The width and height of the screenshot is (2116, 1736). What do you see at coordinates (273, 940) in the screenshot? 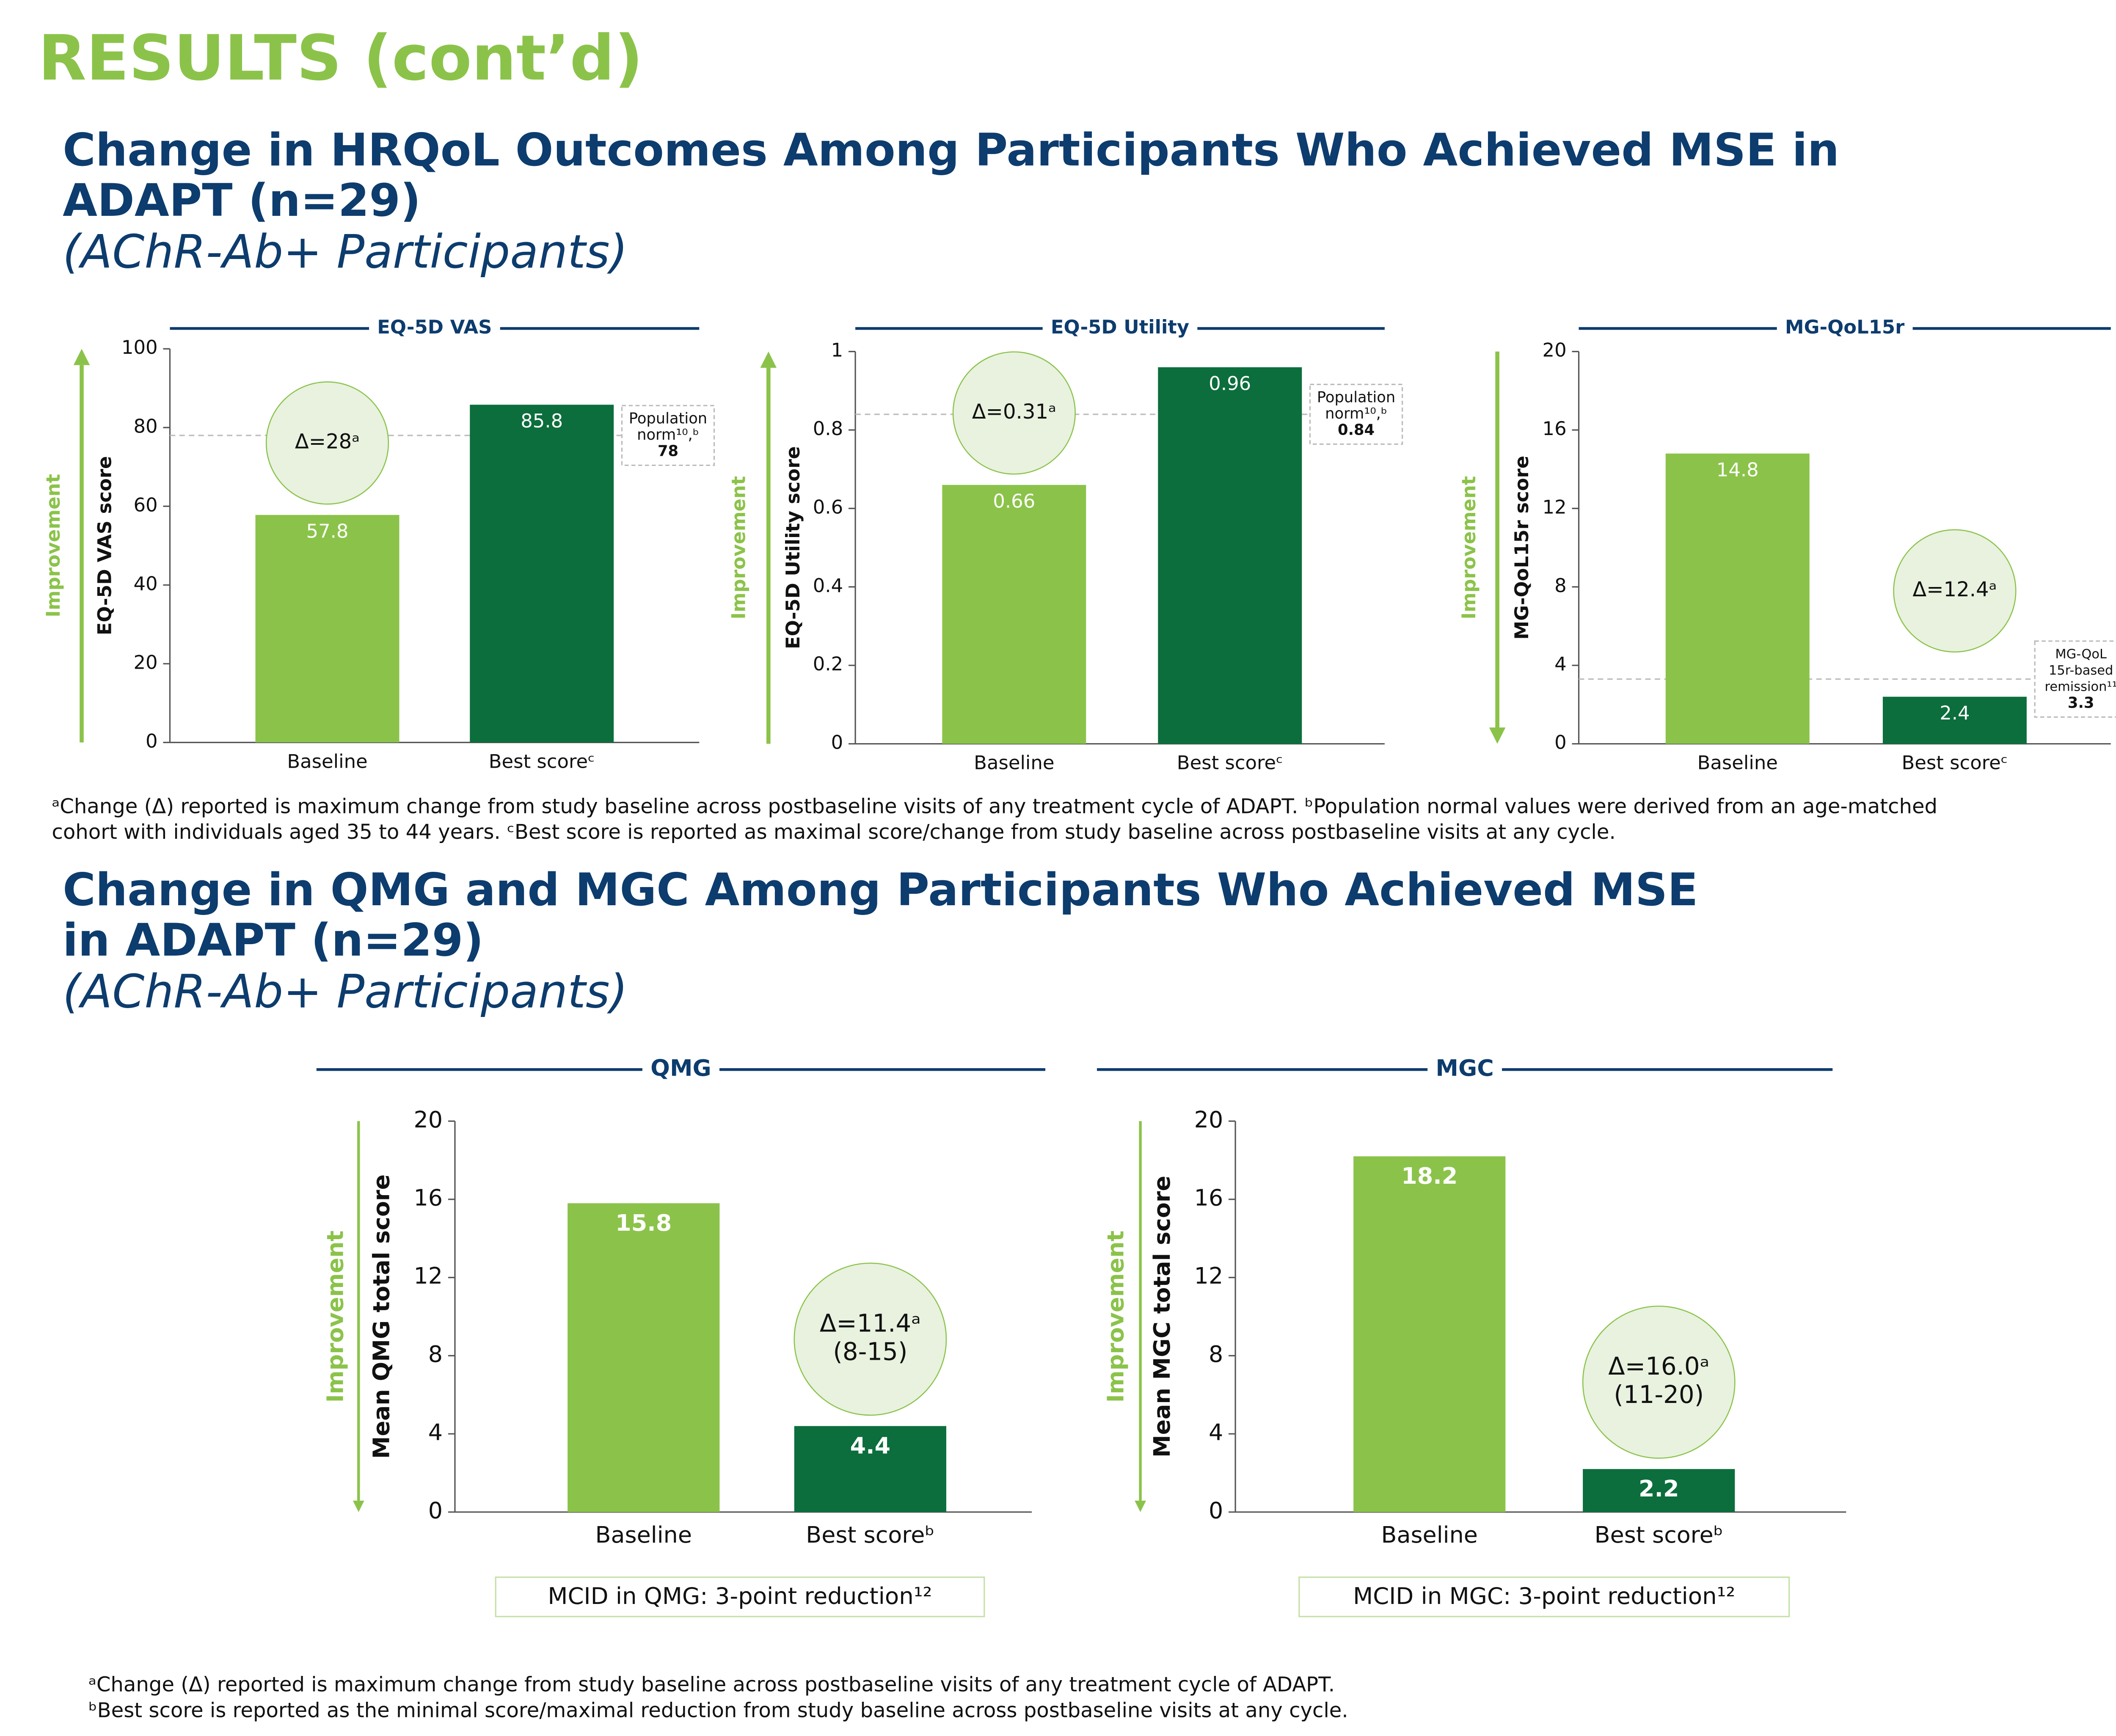
I see `section-heading: in ADAPT (n=29)` at bounding box center [273, 940].